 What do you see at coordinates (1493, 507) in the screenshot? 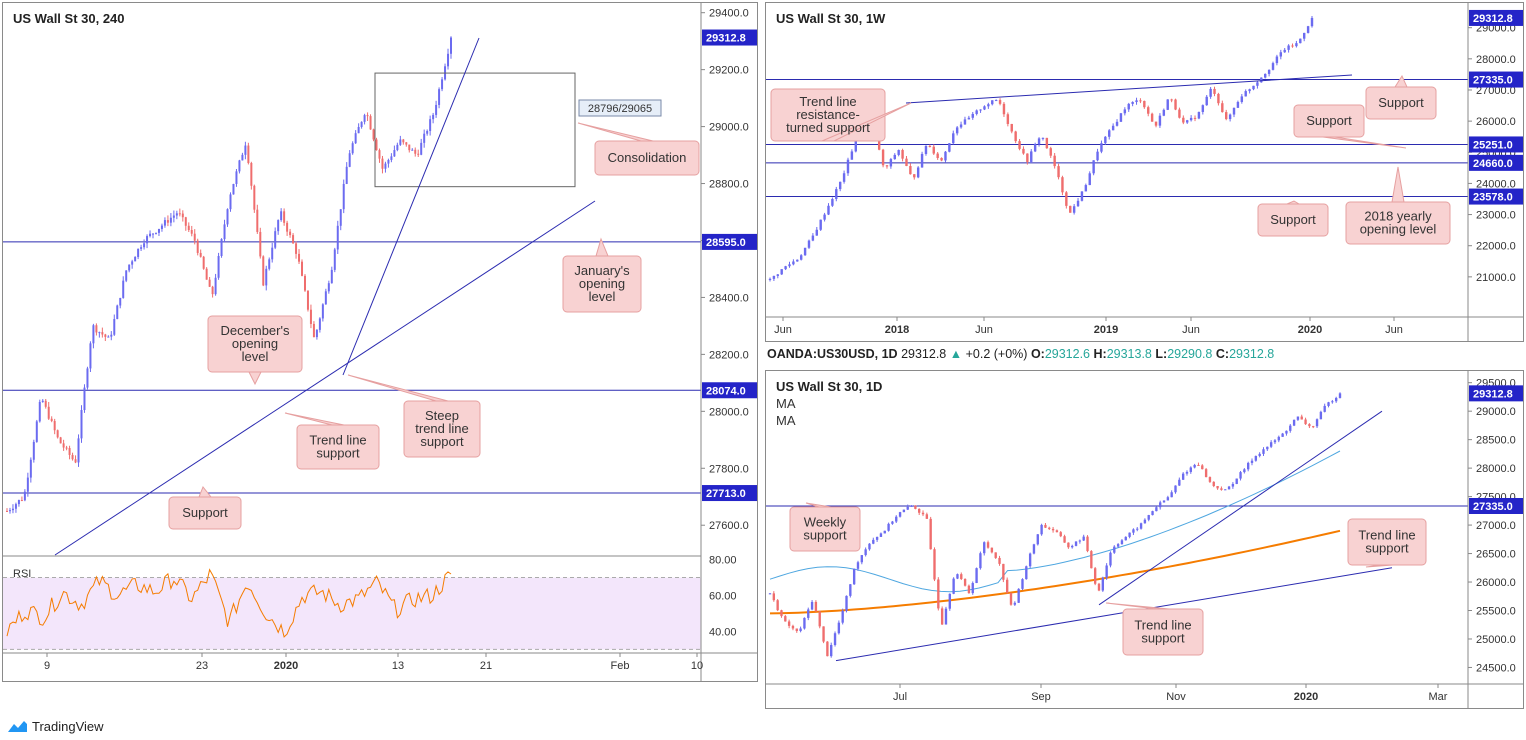
I see `d1-price-tag-label: 27335.0` at bounding box center [1493, 507].